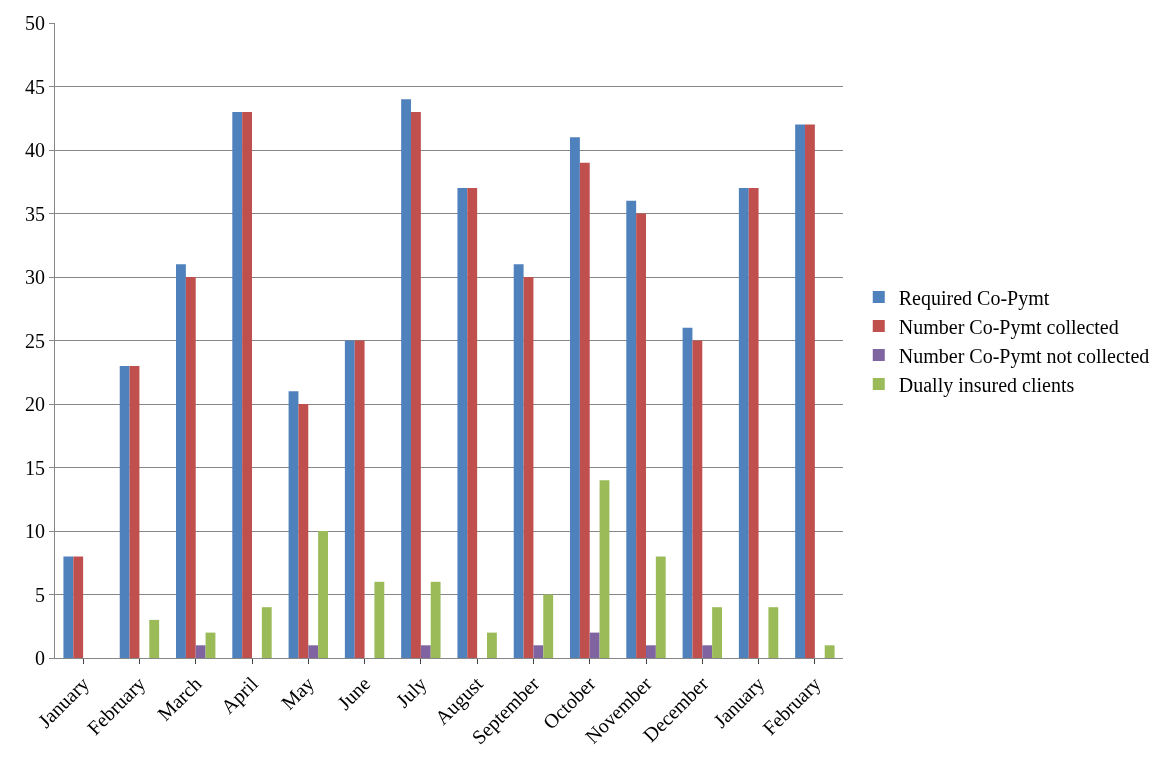  What do you see at coordinates (40, 594) in the screenshot?
I see `y-tick-label: 5` at bounding box center [40, 594].